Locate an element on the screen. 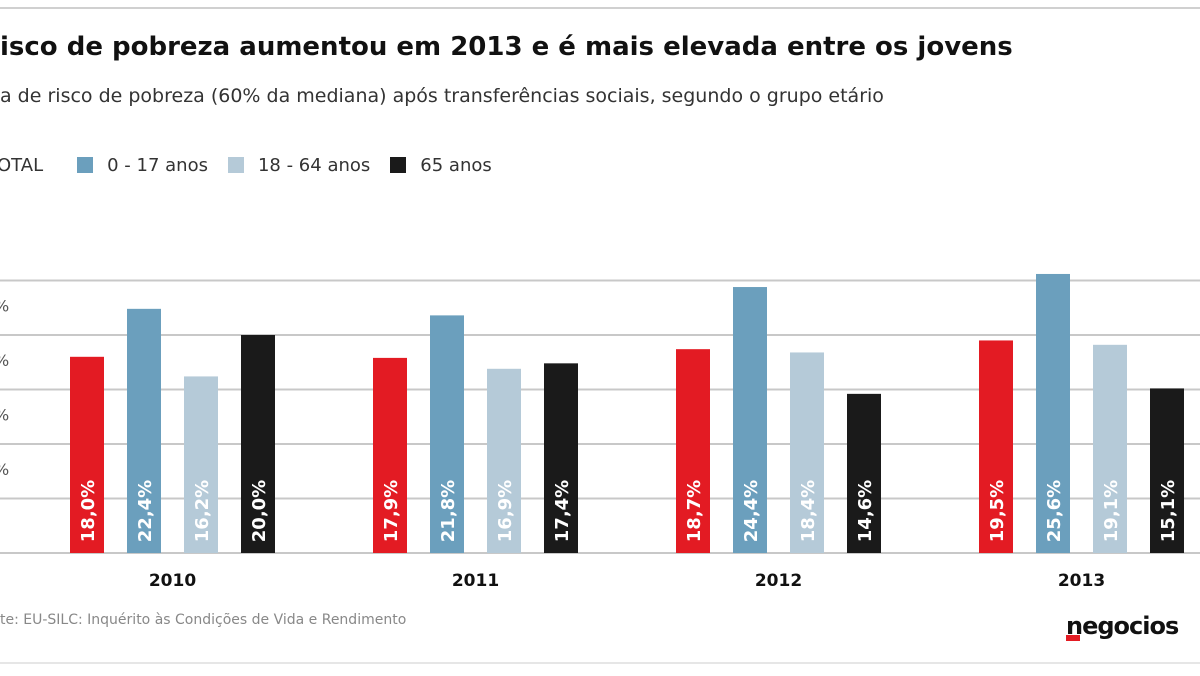 Image resolution: width=1200 pixels, height=676 pixels. legend-item-total: TOTAL is located at coordinates (21, 165).